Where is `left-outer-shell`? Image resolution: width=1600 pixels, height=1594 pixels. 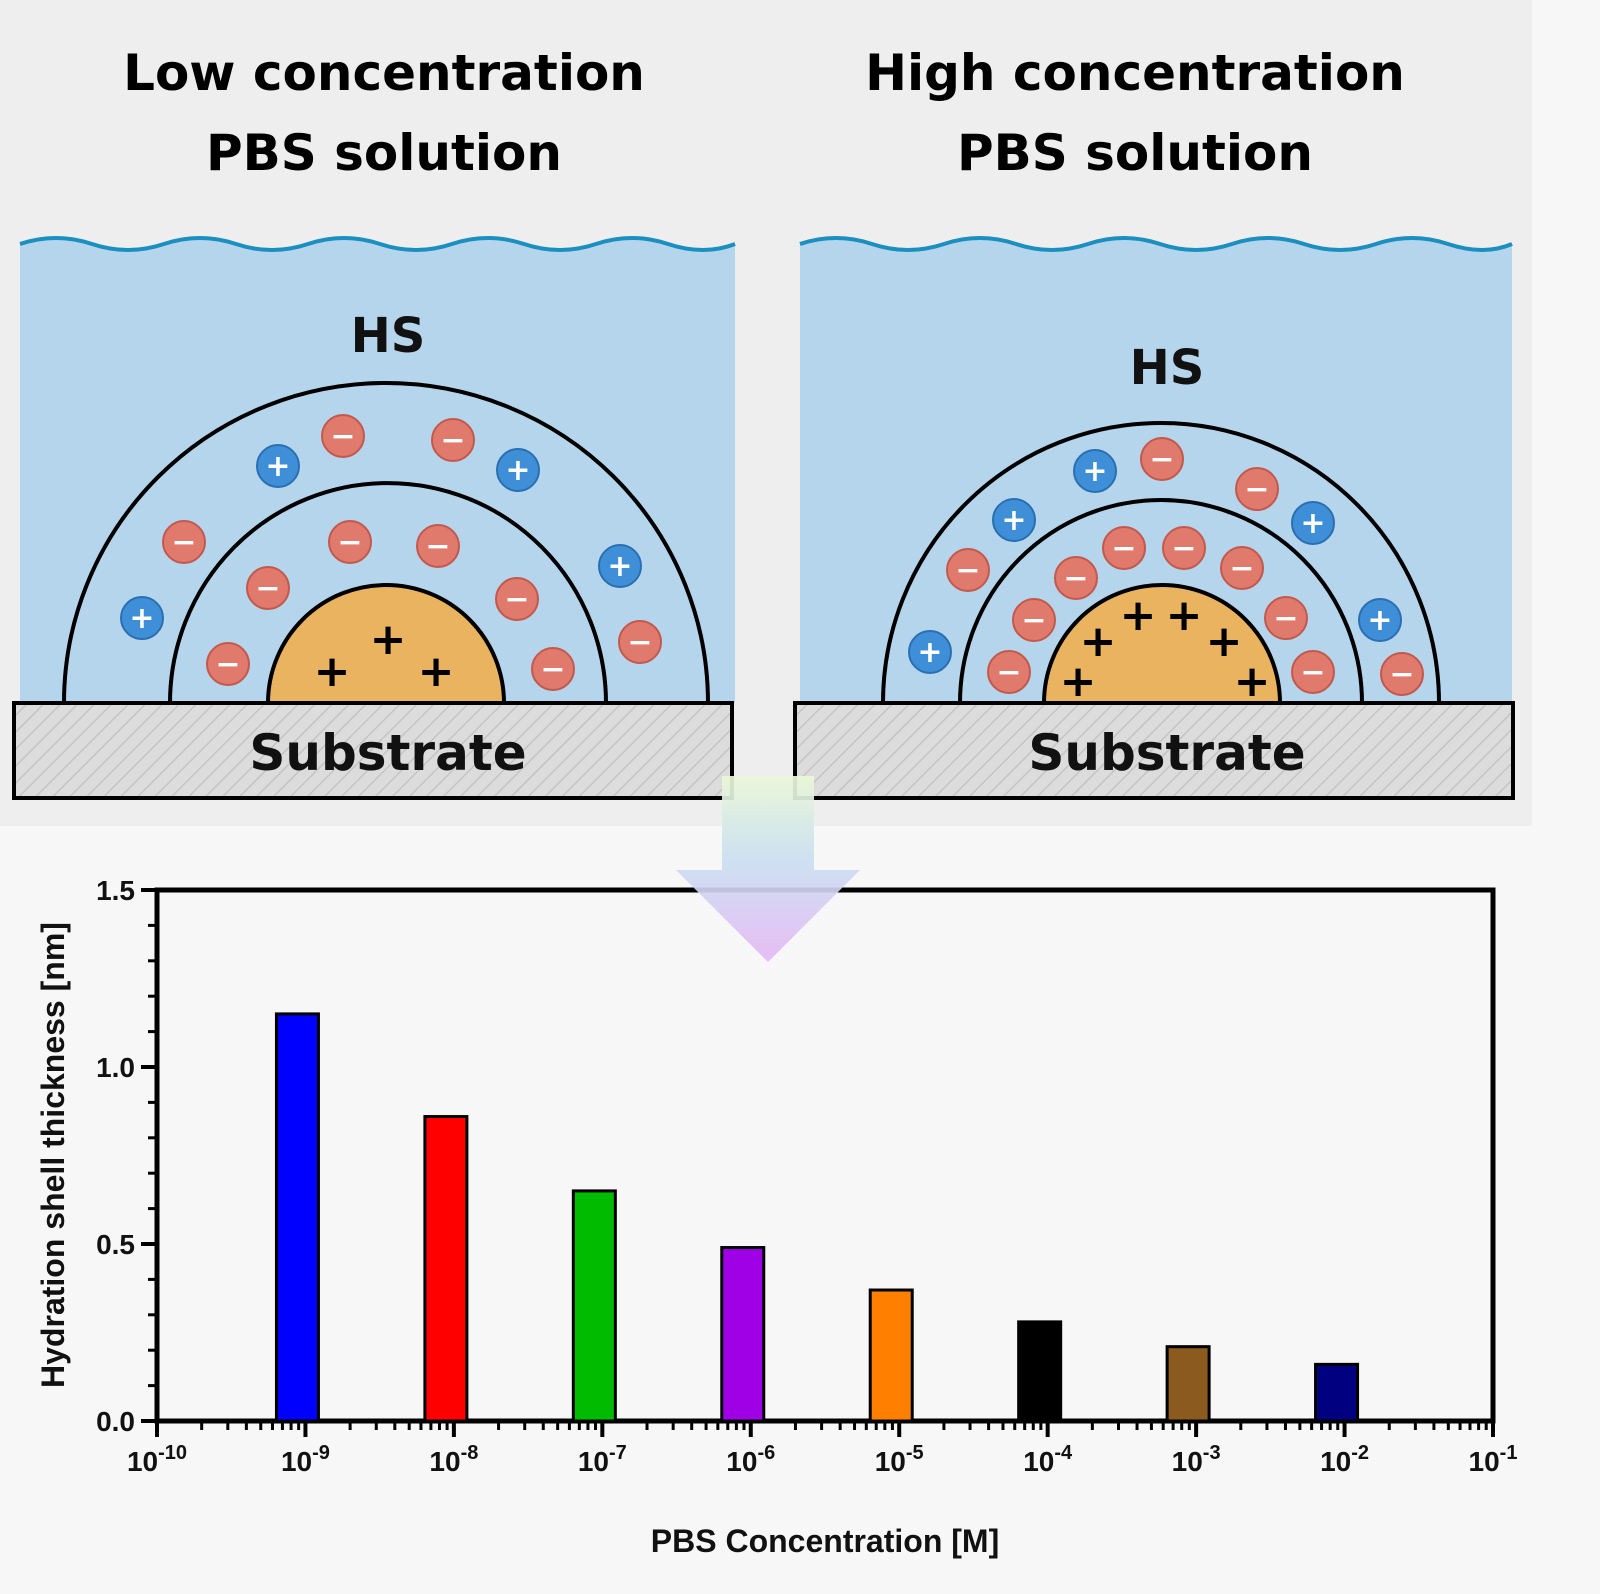
left-outer-shell is located at coordinates (386, 542).